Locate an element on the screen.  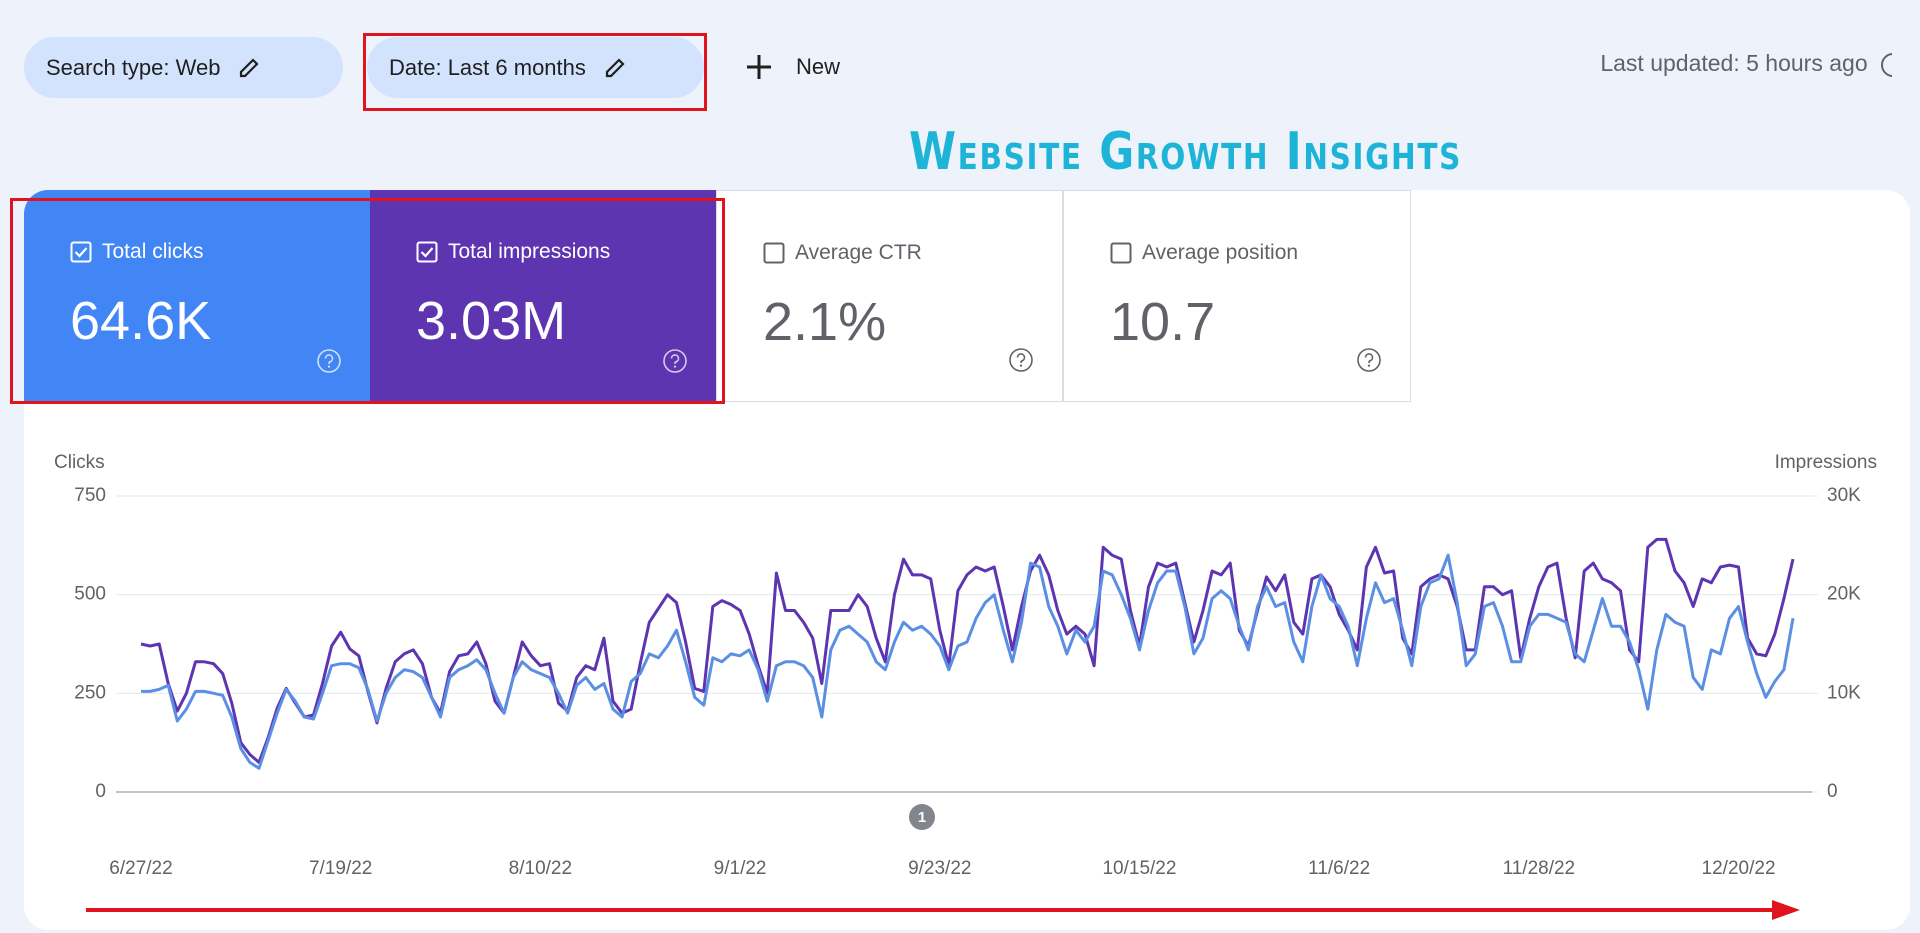
metric-label-row: Average position is located at coordinates (1204, 253).